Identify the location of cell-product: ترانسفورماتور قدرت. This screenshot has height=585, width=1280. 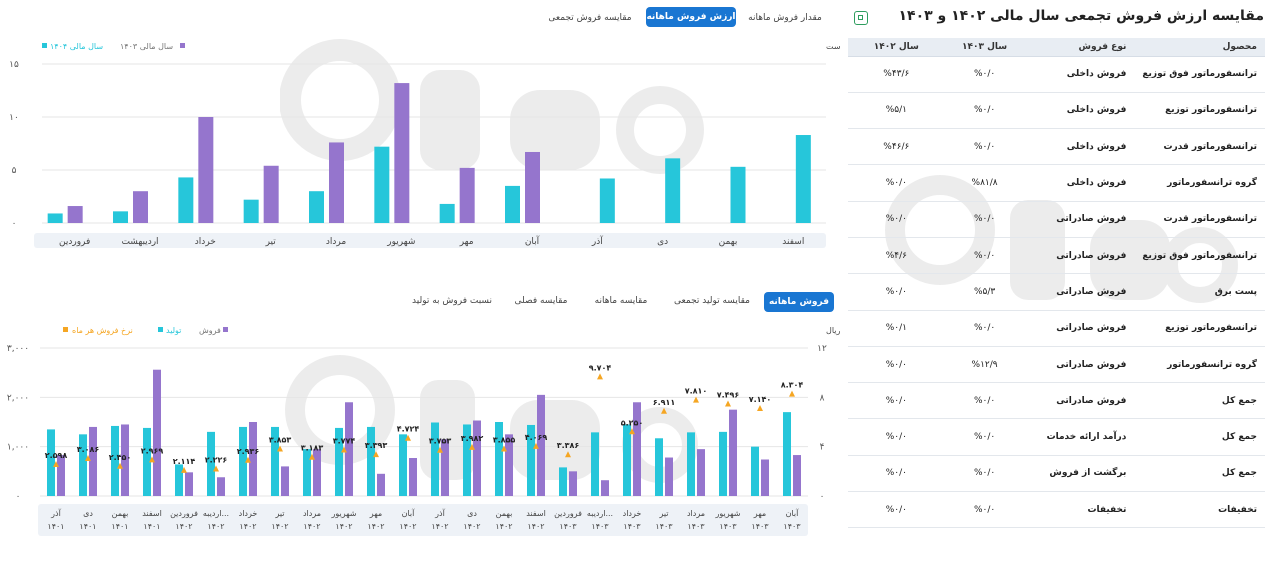
(1199, 147).